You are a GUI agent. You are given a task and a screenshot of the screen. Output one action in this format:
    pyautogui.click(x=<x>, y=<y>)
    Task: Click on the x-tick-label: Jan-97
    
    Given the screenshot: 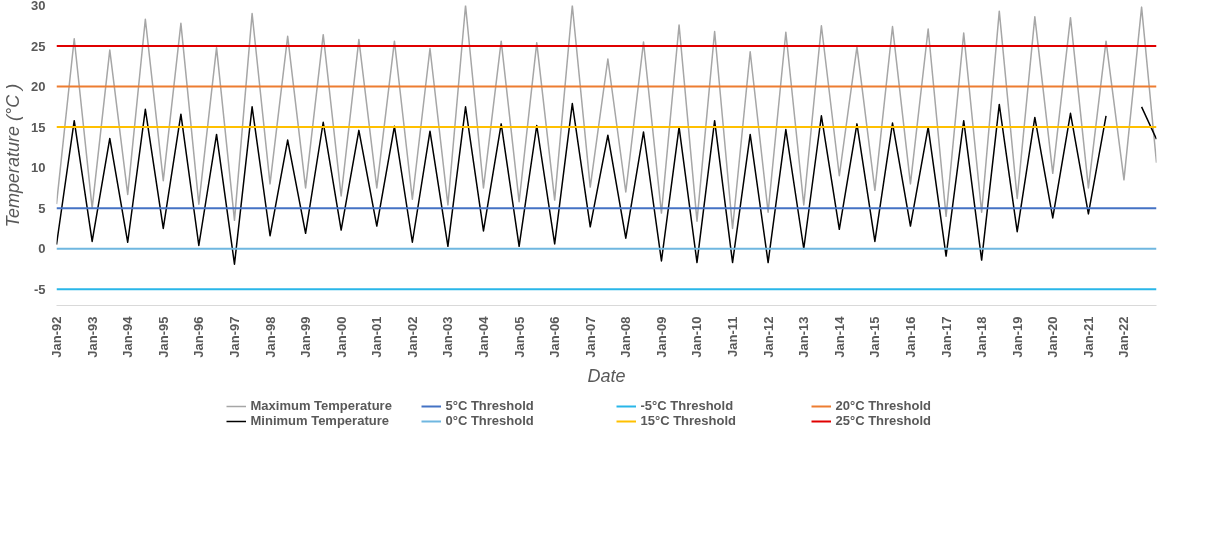 What is the action you would take?
    pyautogui.click(x=234, y=337)
    